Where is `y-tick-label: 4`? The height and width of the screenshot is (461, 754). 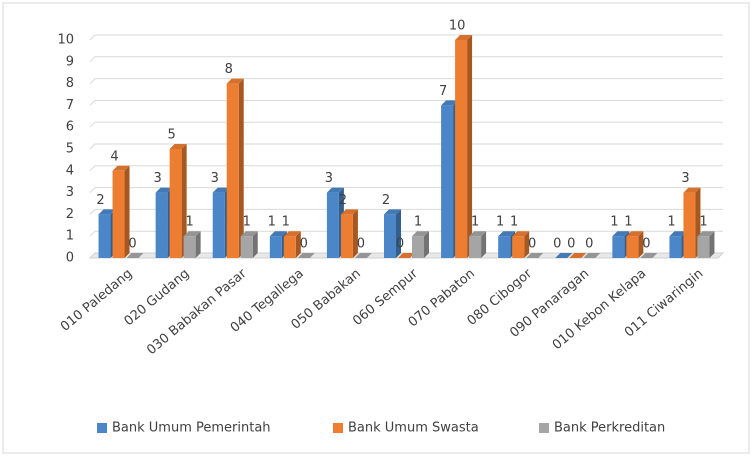 y-tick-label: 4 is located at coordinates (70, 170).